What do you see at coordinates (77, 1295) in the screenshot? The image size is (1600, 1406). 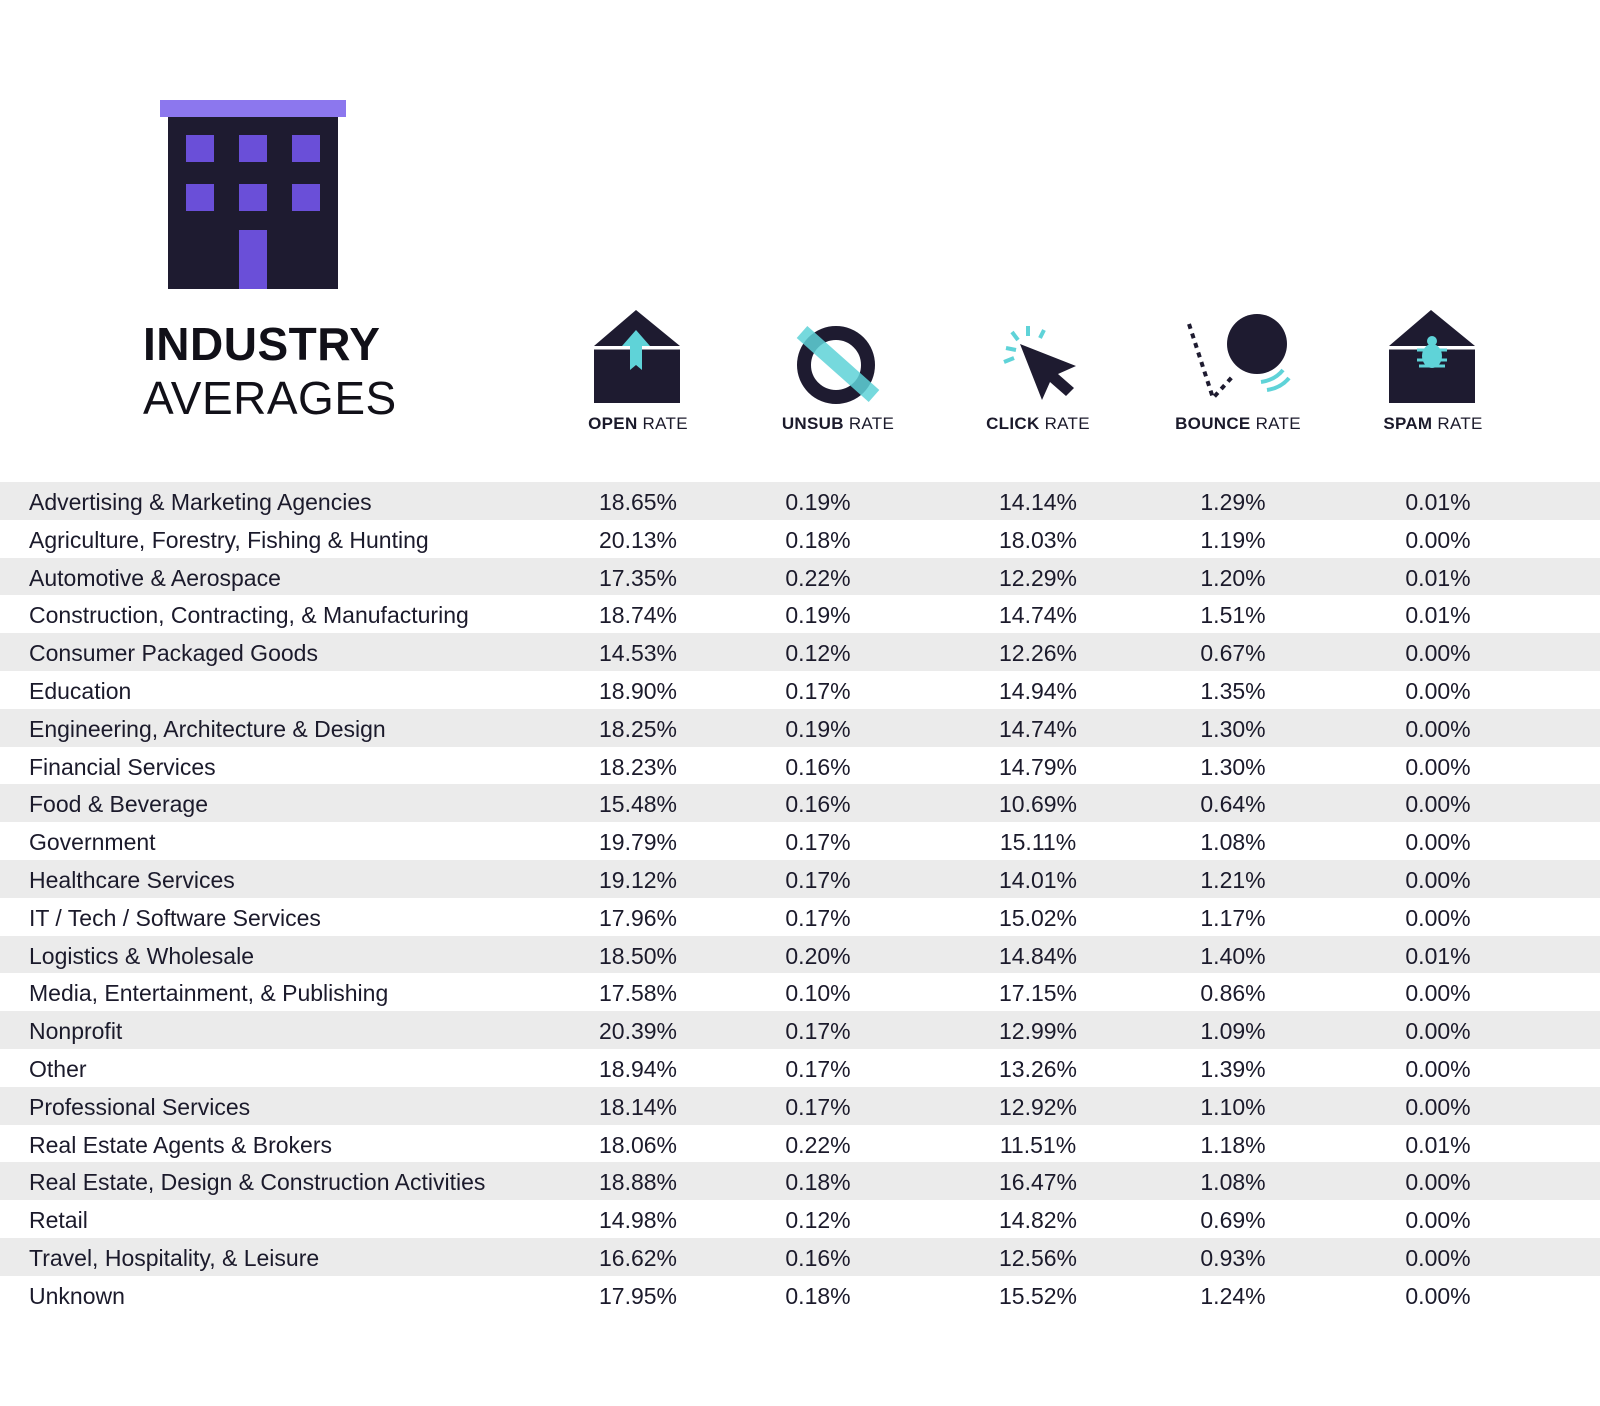 I see `industry-name: Unknown` at bounding box center [77, 1295].